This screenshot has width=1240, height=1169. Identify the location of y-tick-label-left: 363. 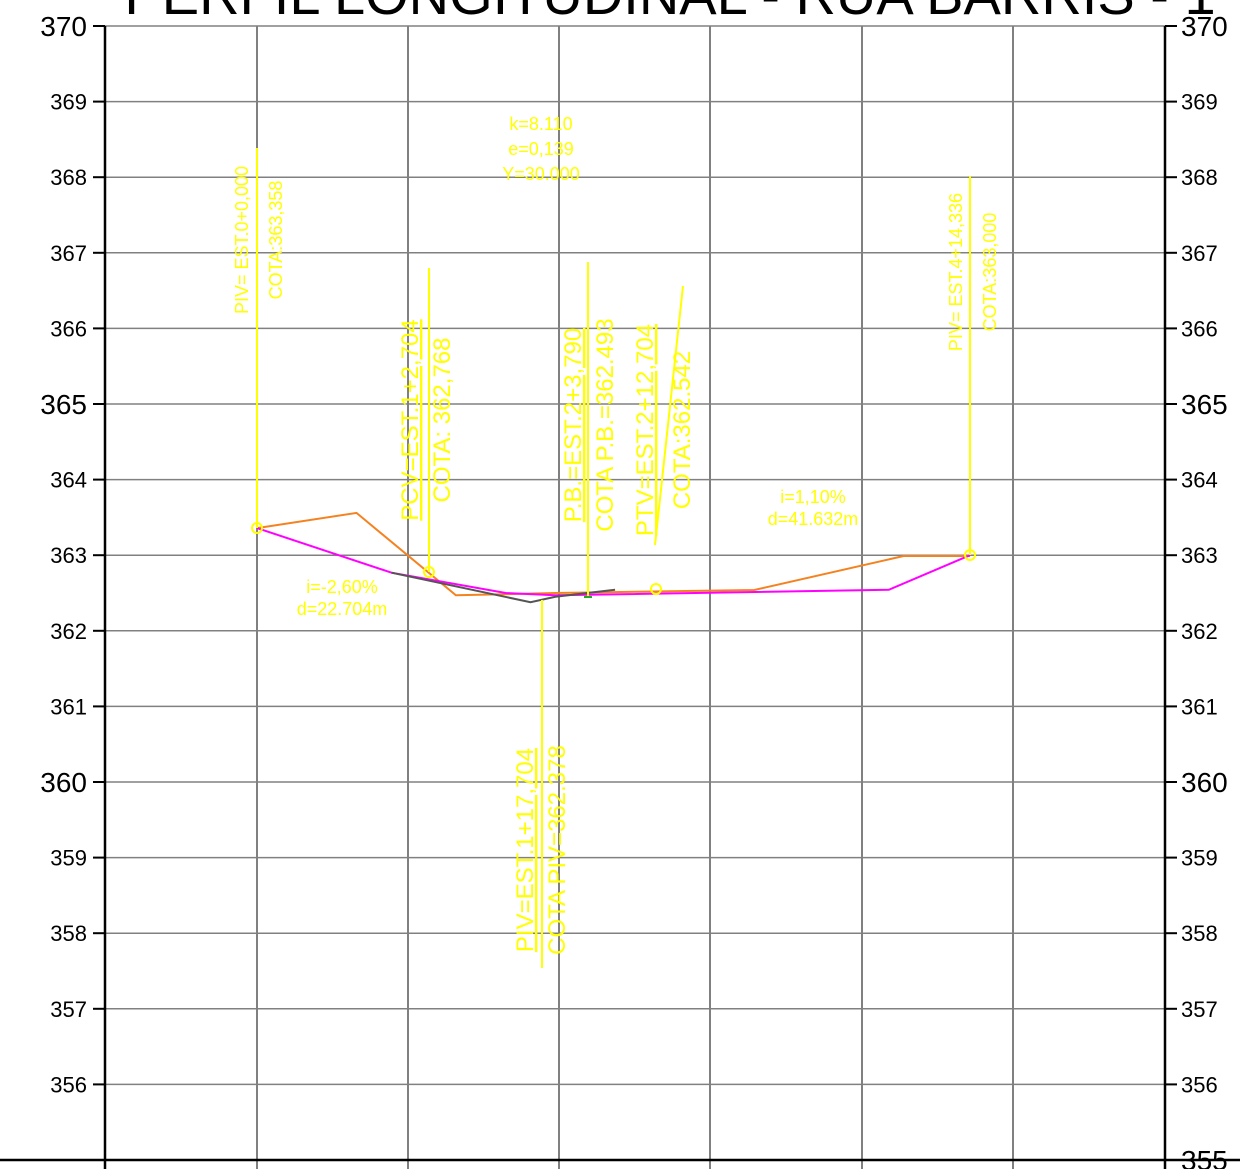
(68, 555).